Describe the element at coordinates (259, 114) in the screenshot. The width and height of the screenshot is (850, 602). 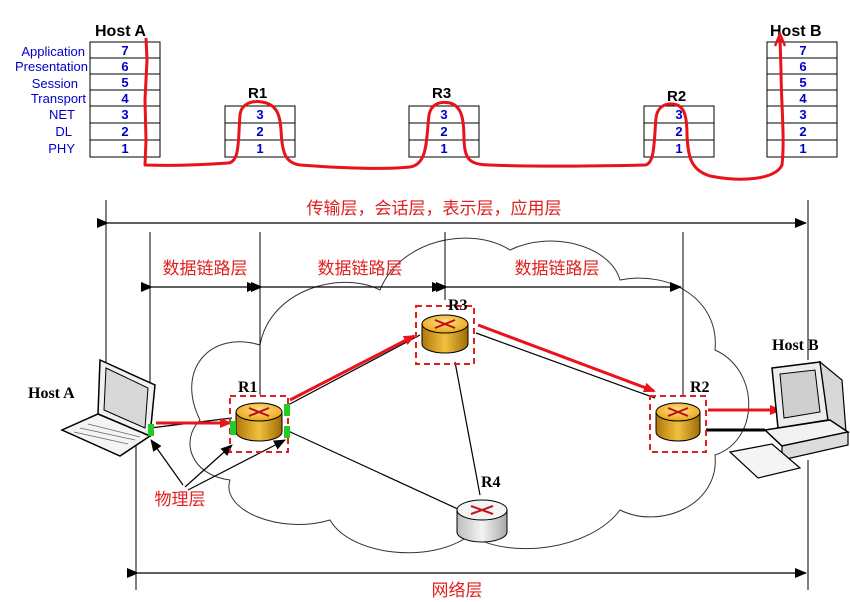
I see `r1-layer-3: 3` at that location.